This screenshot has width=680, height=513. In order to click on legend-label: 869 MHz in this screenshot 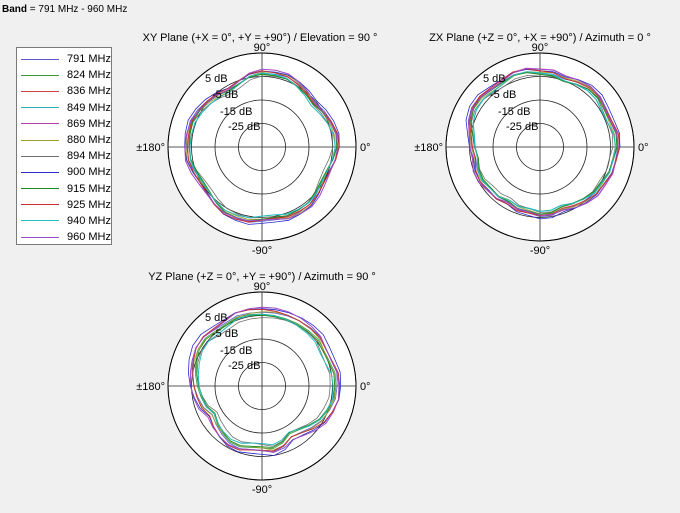, I will do `click(89, 123)`.